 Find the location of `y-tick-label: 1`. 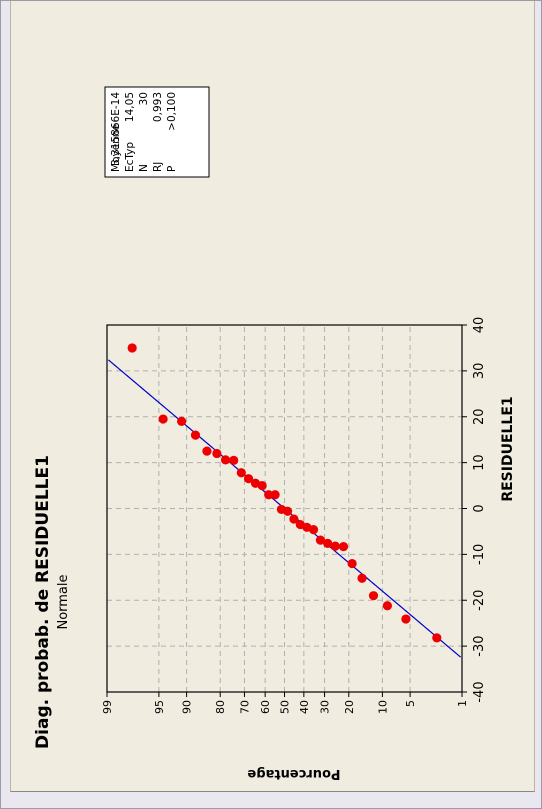

y-tick-label: 1 is located at coordinates (462, 703).